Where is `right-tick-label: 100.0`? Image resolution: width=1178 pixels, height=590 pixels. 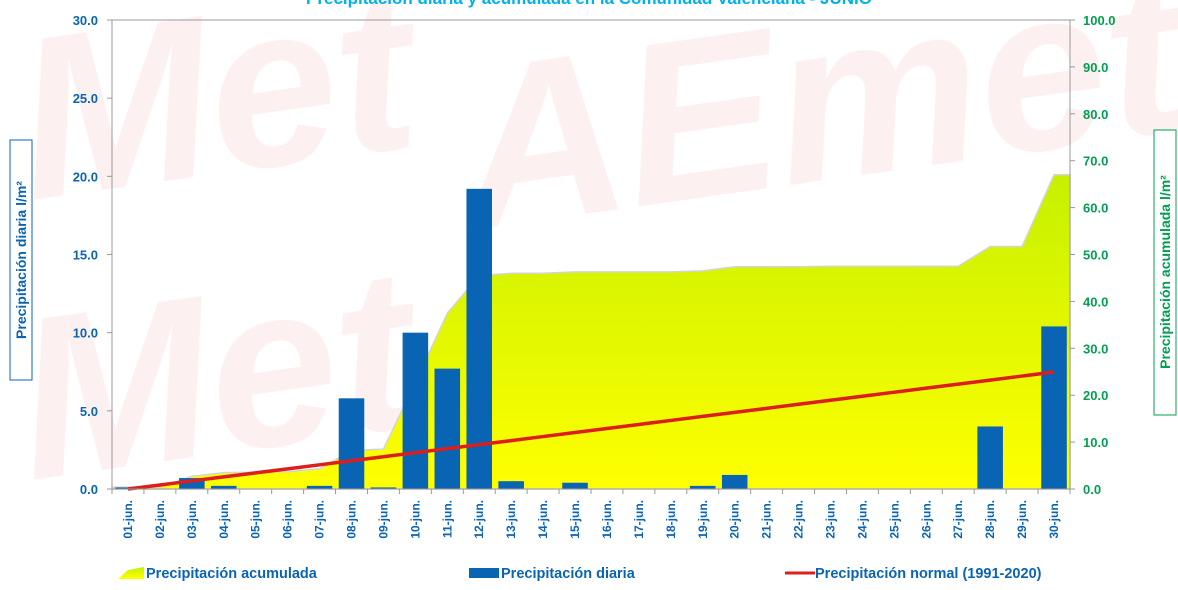
right-tick-label: 100.0 is located at coordinates (1099, 20).